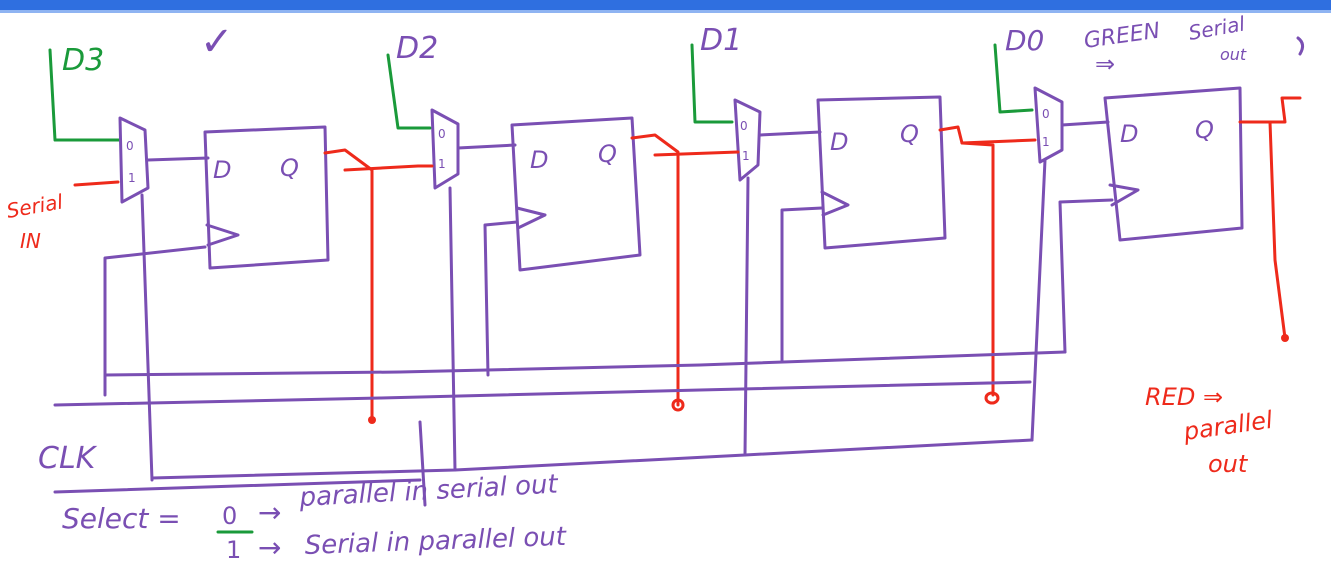 The height and width of the screenshot is (586, 1331). I want to click on ff2-q-label: Q, so click(607, 154).